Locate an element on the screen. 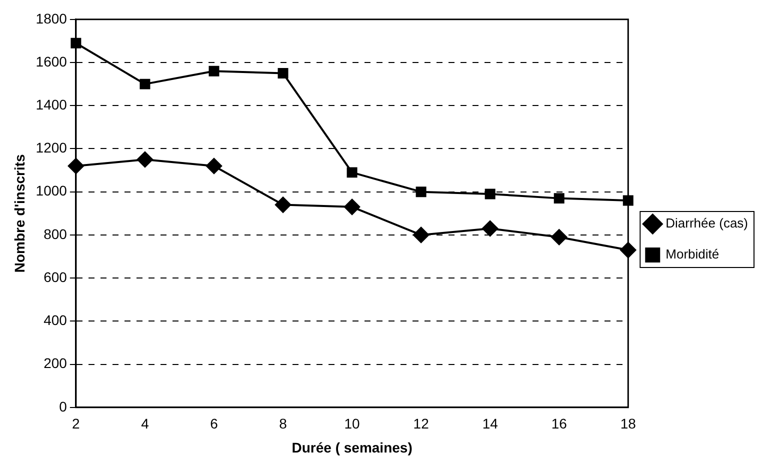 The height and width of the screenshot is (469, 776). x-tick-label: 2 is located at coordinates (76, 424).